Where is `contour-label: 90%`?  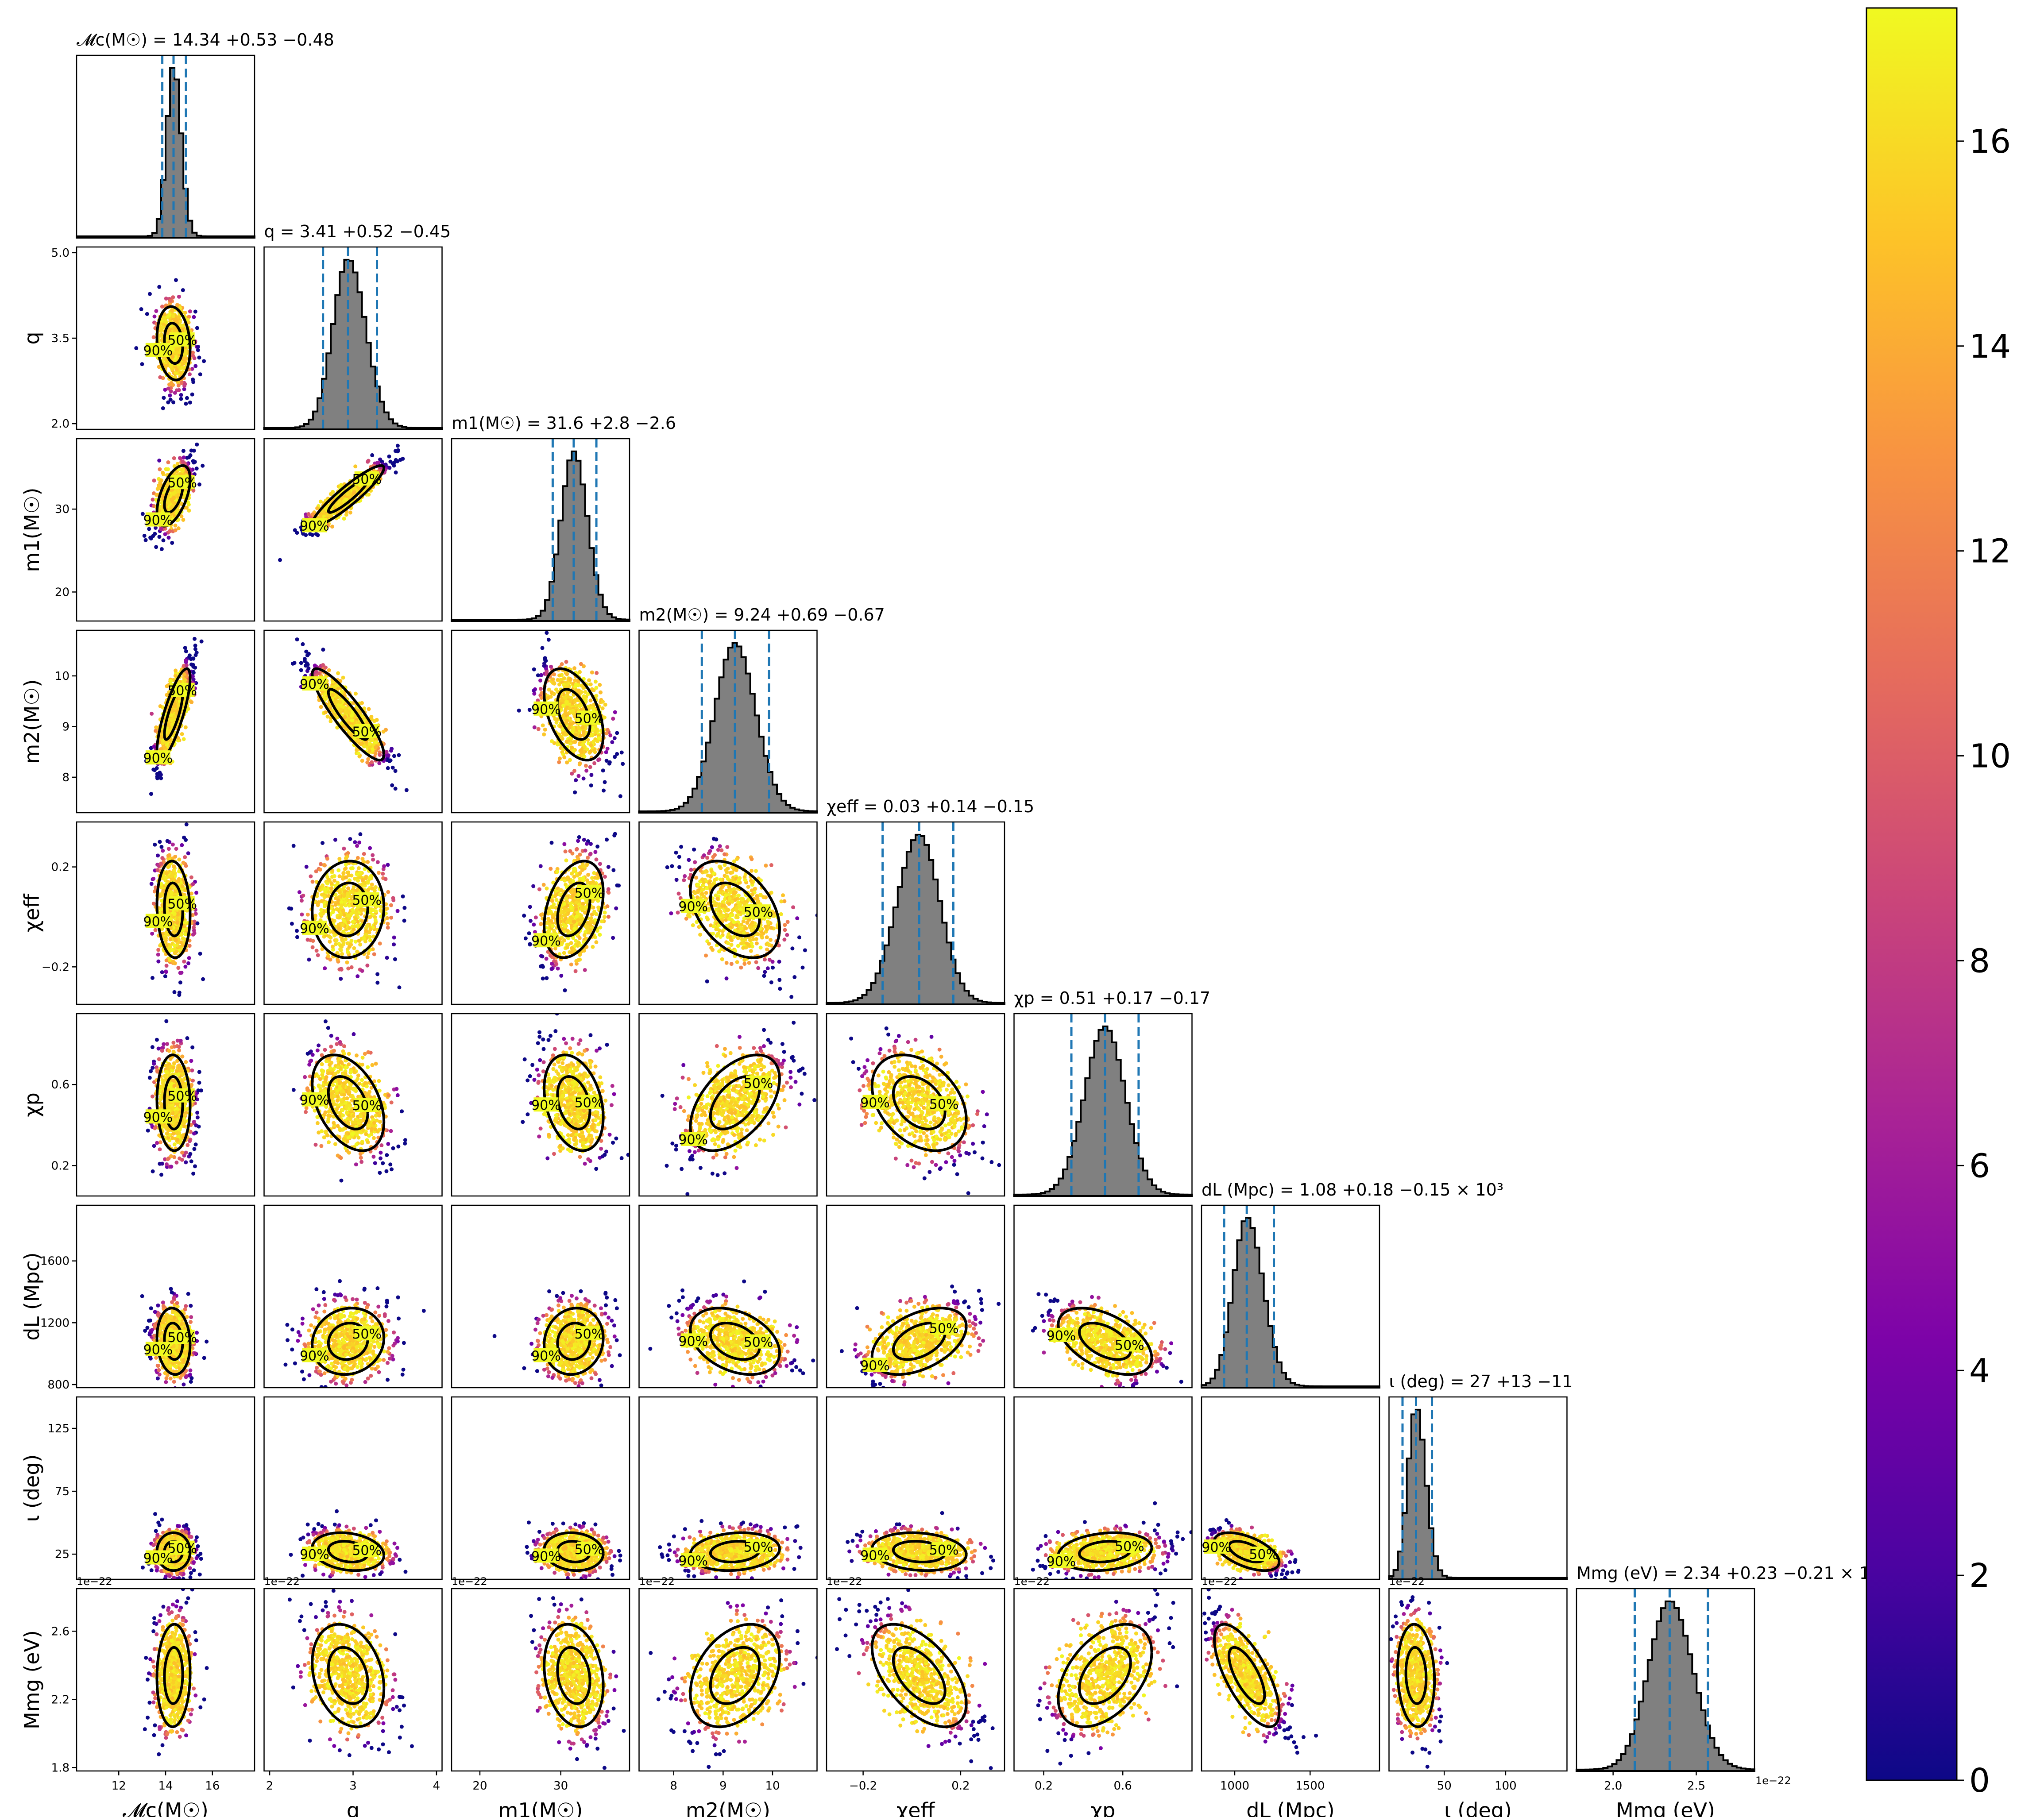 contour-label: 90% is located at coordinates (546, 710).